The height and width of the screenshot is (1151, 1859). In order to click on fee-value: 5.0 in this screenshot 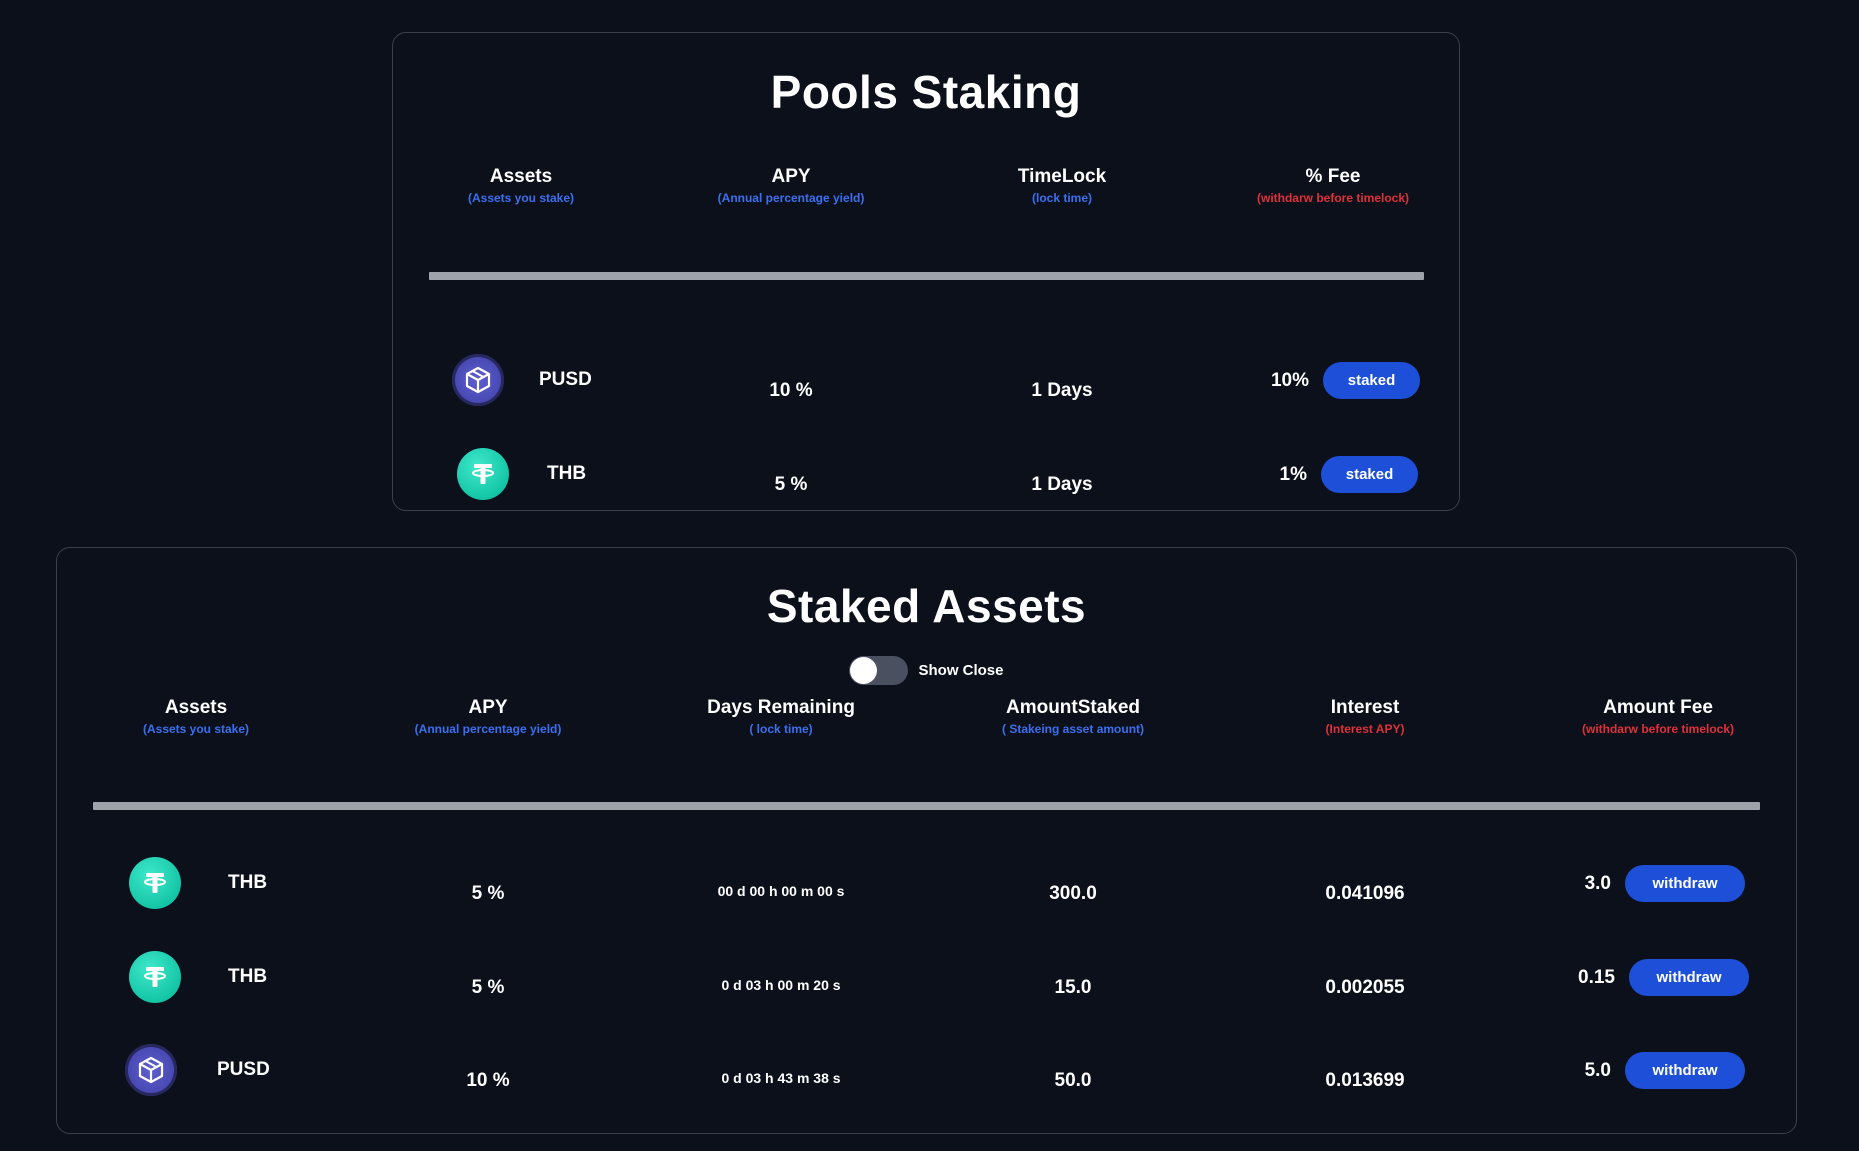, I will do `click(1597, 1070)`.